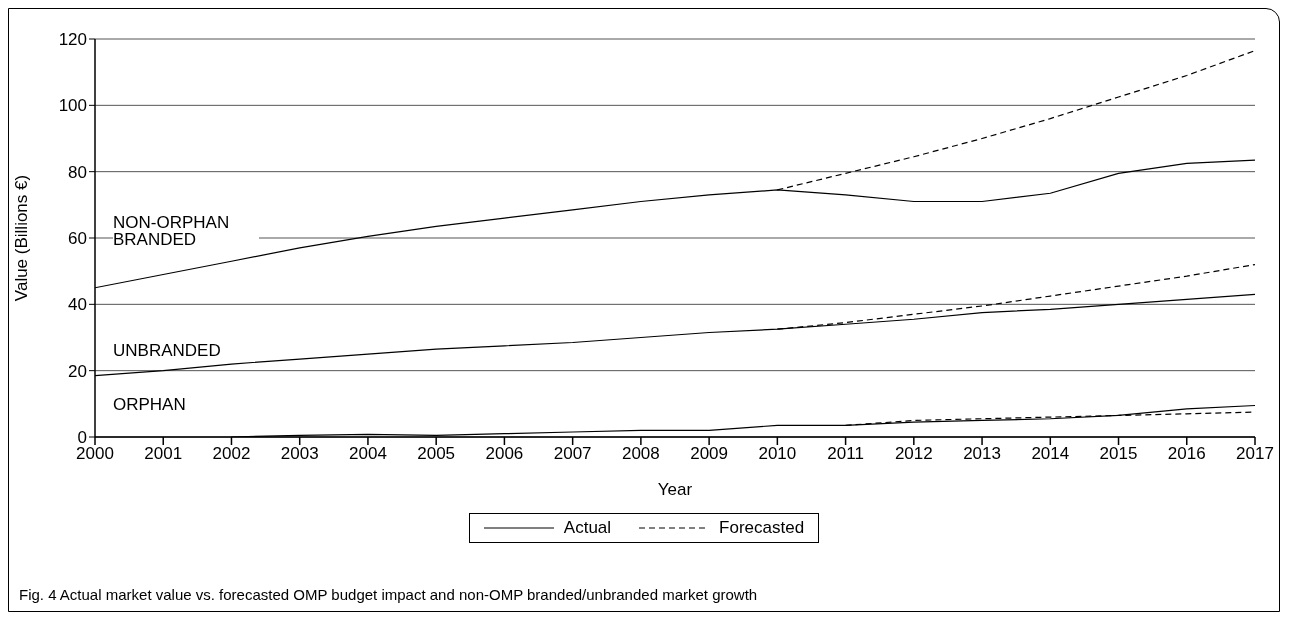 This screenshot has width=1292, height=626. What do you see at coordinates (77, 305) in the screenshot?
I see `y-tick-label: 40` at bounding box center [77, 305].